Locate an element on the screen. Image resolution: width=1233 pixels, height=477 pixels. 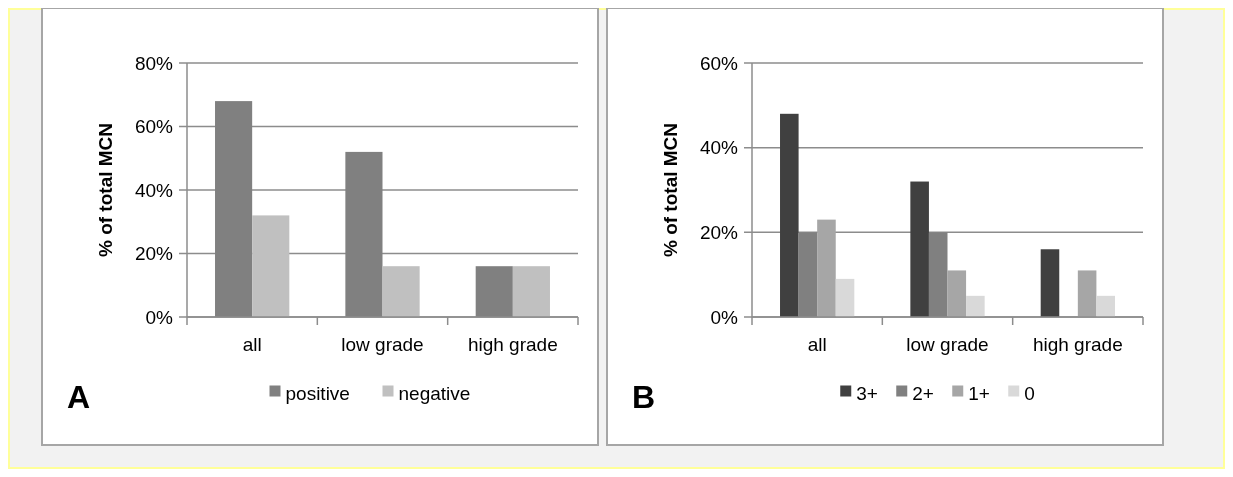
legend-label: negative is located at coordinates (434, 393).